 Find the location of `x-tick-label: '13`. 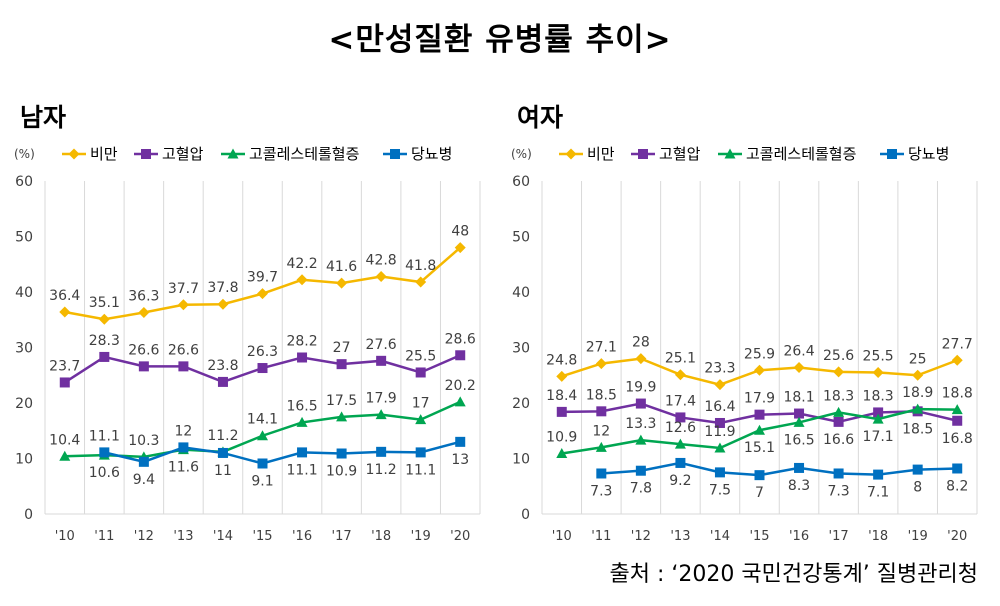

x-tick-label: '13 is located at coordinates (680, 536).